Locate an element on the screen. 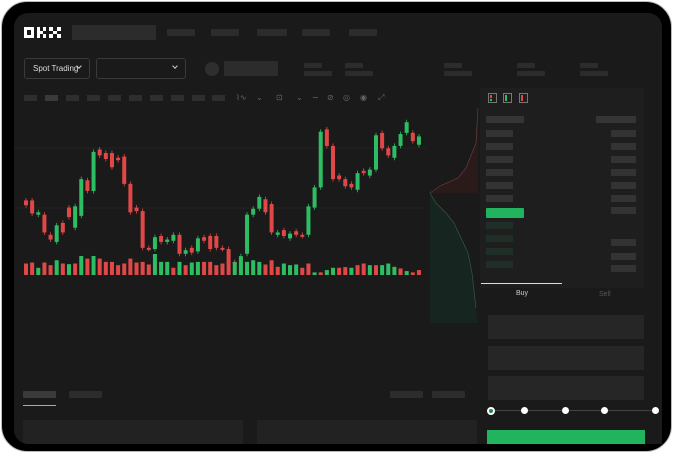 This screenshot has width=673, height=453. camera-icon: ◎ is located at coordinates (346, 97).